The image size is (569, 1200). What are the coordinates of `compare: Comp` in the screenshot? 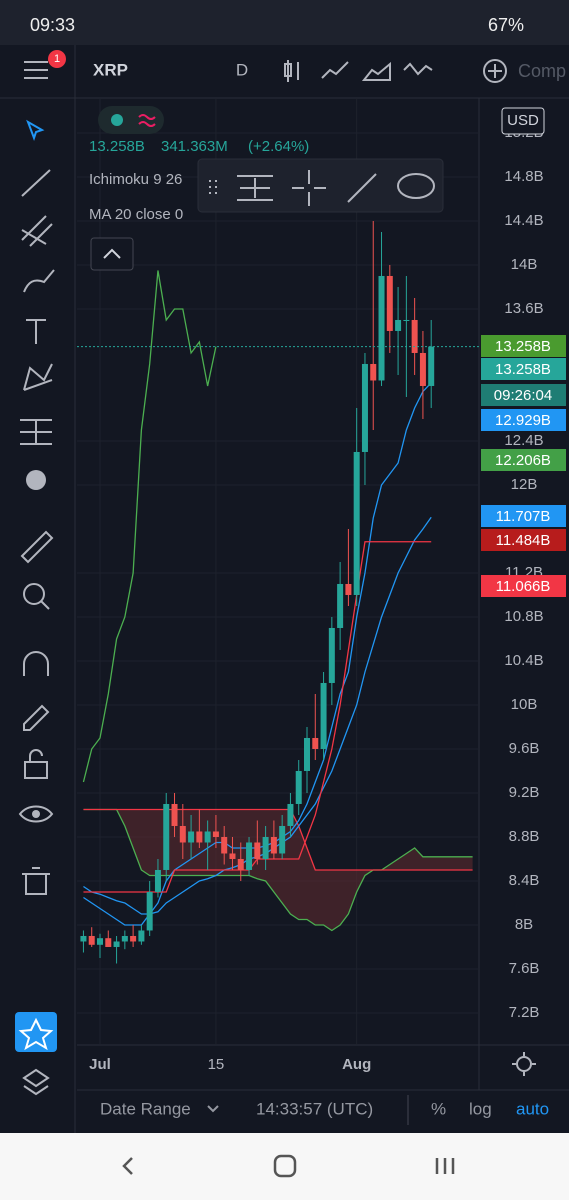 It's located at (542, 71).